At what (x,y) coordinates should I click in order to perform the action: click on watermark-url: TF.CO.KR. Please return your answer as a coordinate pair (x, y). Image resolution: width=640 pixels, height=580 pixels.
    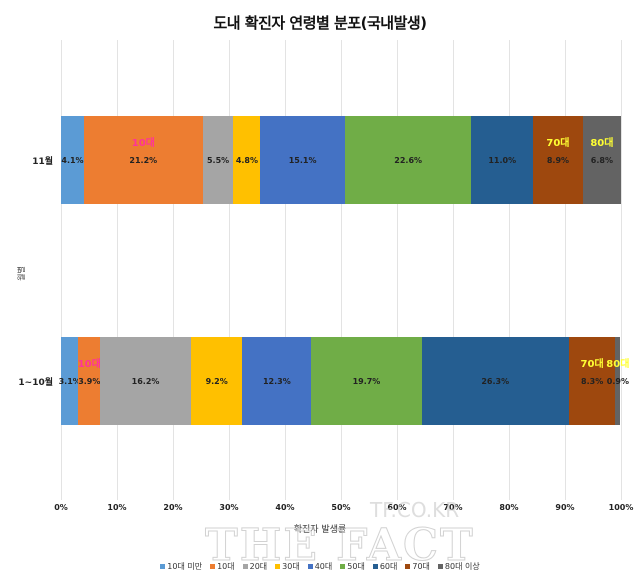
    Looking at the image, I should click on (415, 510).